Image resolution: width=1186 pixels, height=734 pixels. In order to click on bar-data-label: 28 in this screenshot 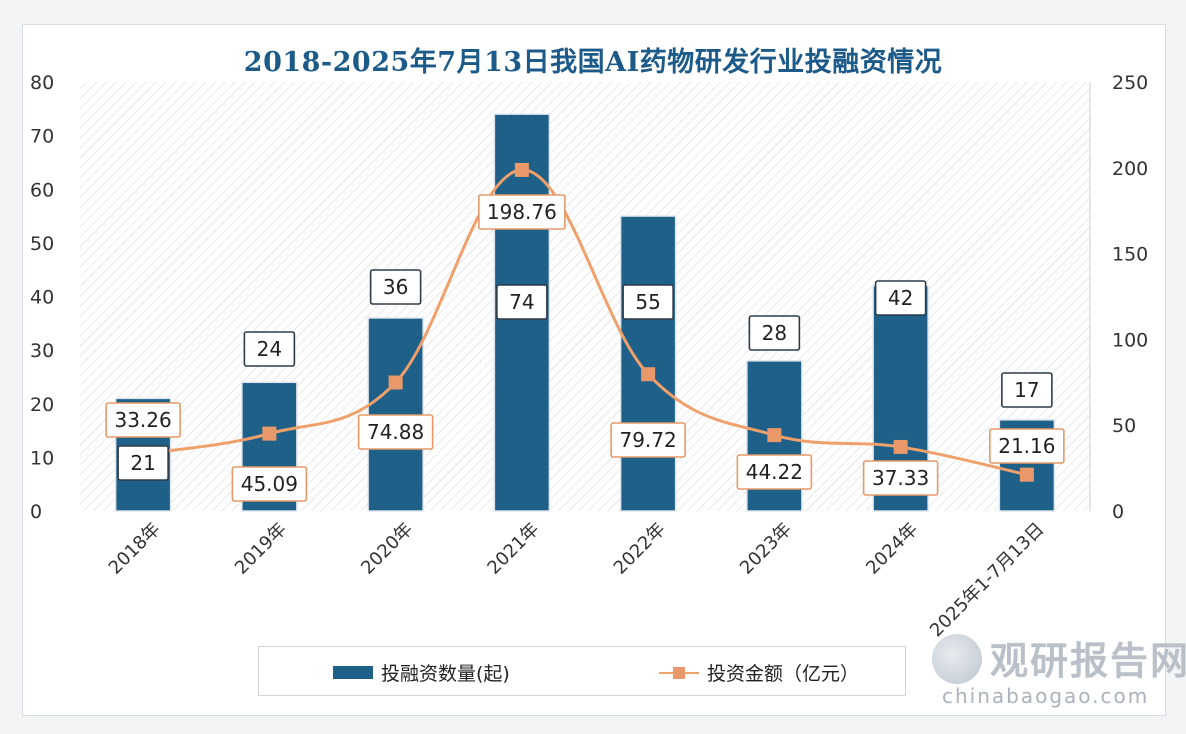, I will do `click(774, 333)`.